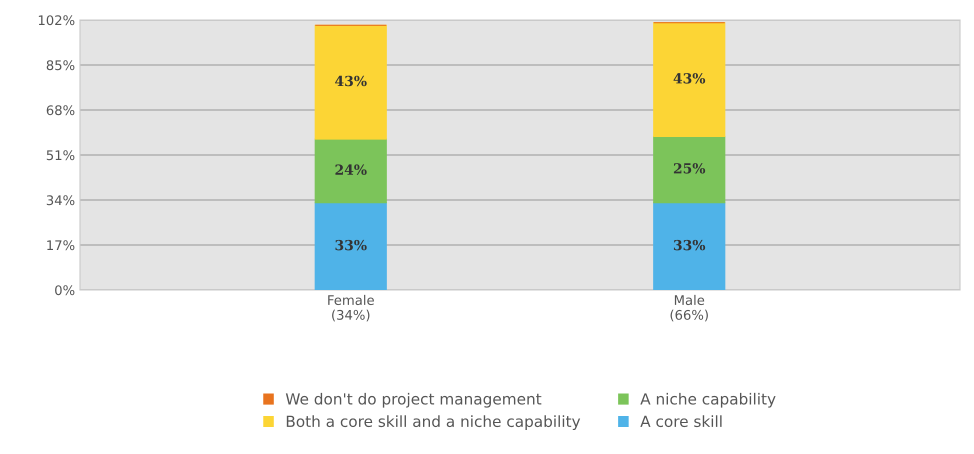  Describe the element at coordinates (351, 308) in the screenshot. I see `x-tick-label: Female (34%)` at that location.